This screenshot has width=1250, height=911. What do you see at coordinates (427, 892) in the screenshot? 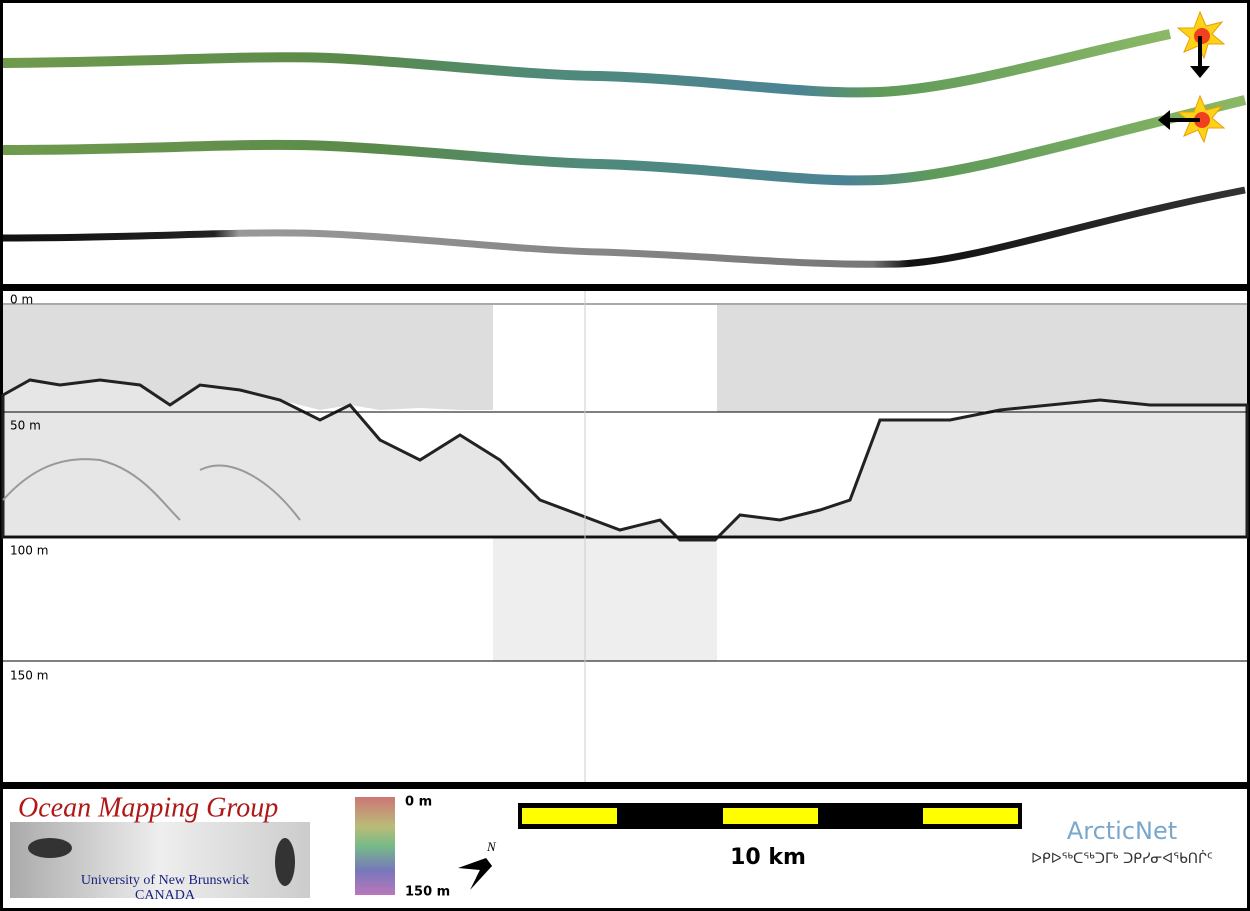
I see `color-bar-label: 150 m` at bounding box center [427, 892].